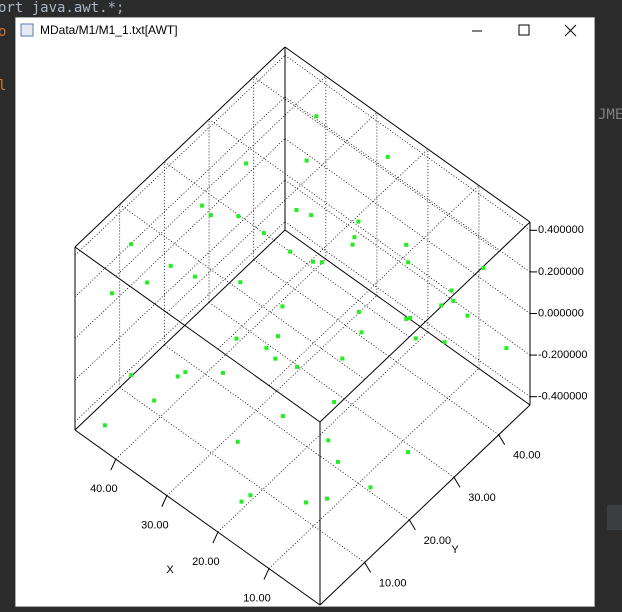 This screenshot has width=622, height=612. I want to click on y-axis-label: Y, so click(455, 550).